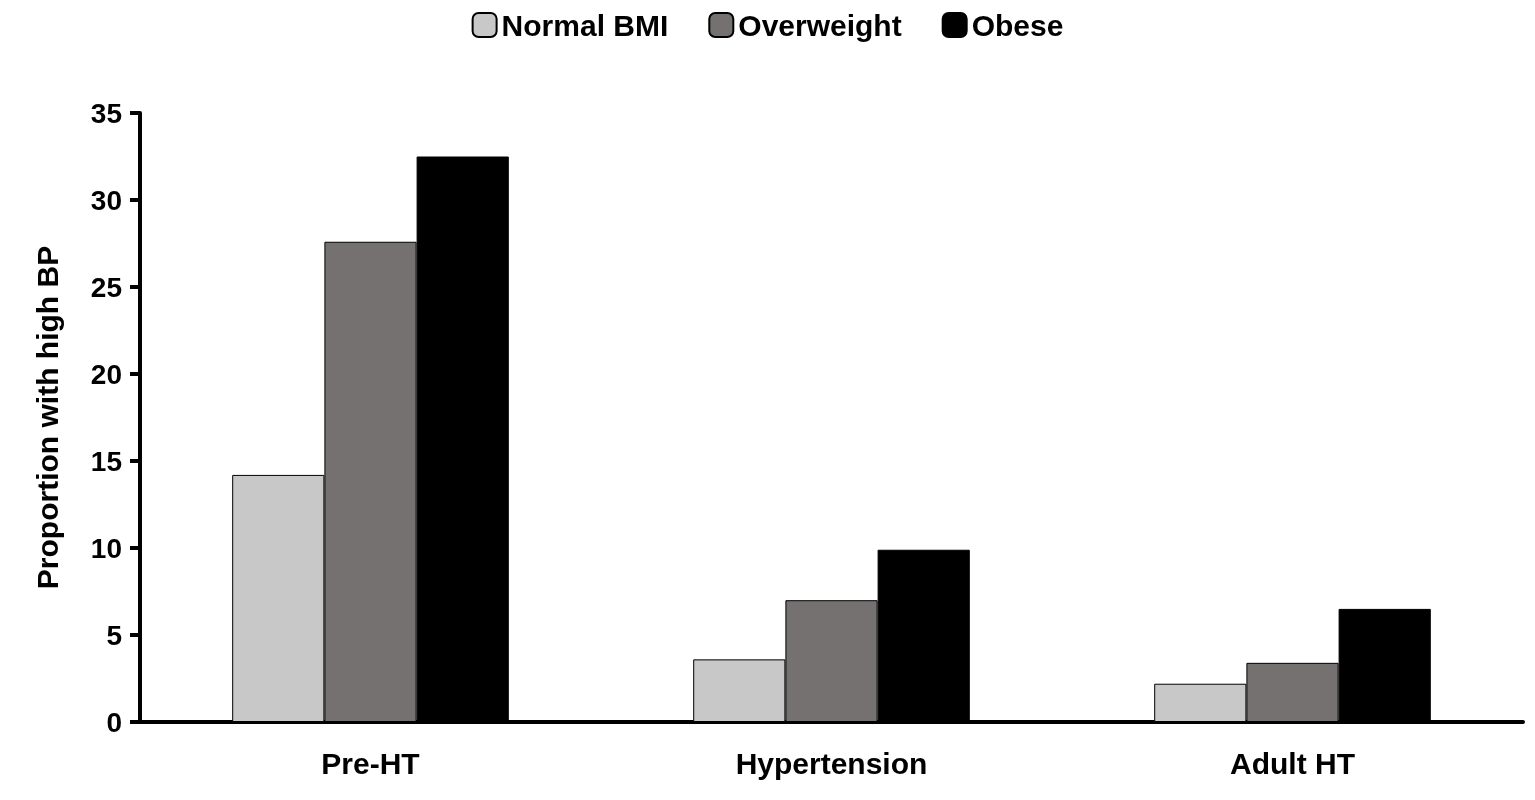 The width and height of the screenshot is (1535, 800). I want to click on y-axis-title: Proportion with high BP, so click(47, 417).